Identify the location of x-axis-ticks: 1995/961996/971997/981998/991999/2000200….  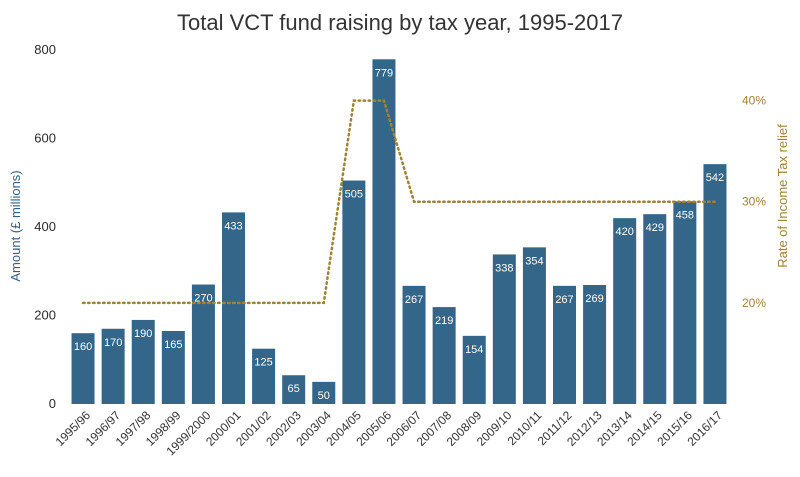
(389, 433).